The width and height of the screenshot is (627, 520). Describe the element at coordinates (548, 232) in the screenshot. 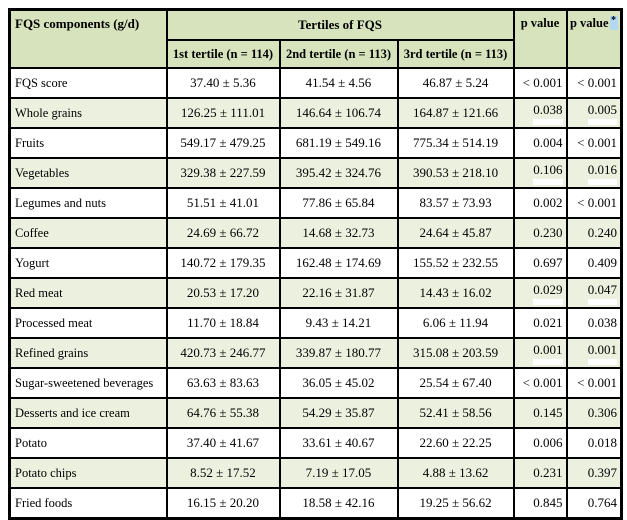

I see `p-value-text: 0.230` at that location.